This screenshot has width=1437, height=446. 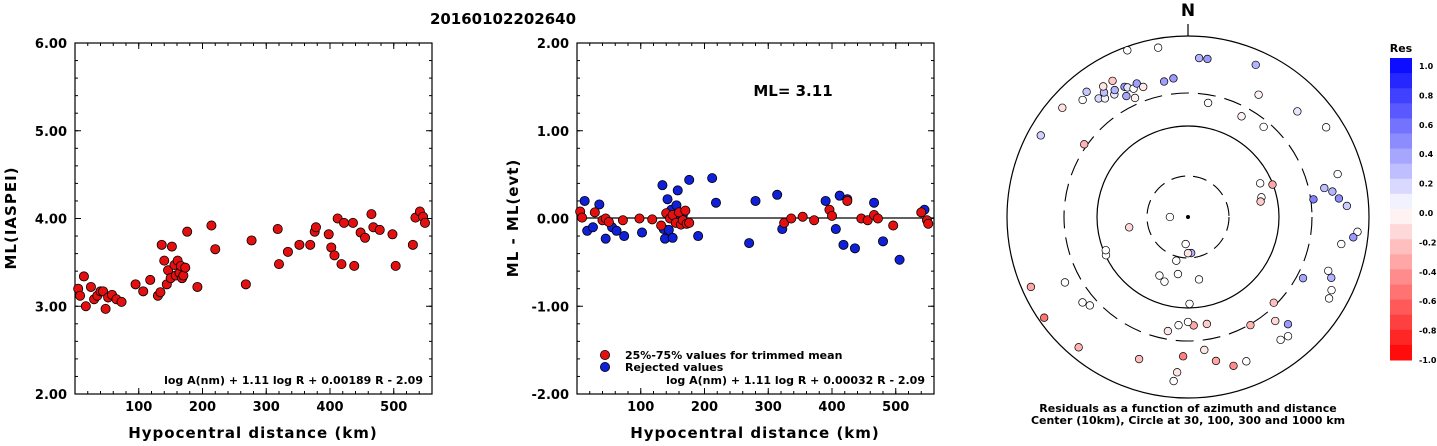 What do you see at coordinates (1426, 154) in the screenshot?
I see `colorbar-label: 0.4` at bounding box center [1426, 154].